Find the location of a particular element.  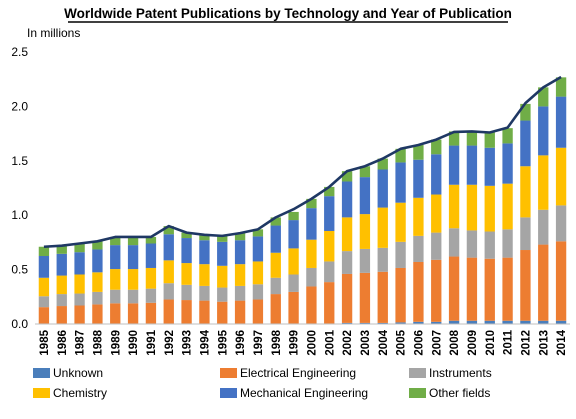

x-tick-label-1995: 1995 is located at coordinates (223, 342).